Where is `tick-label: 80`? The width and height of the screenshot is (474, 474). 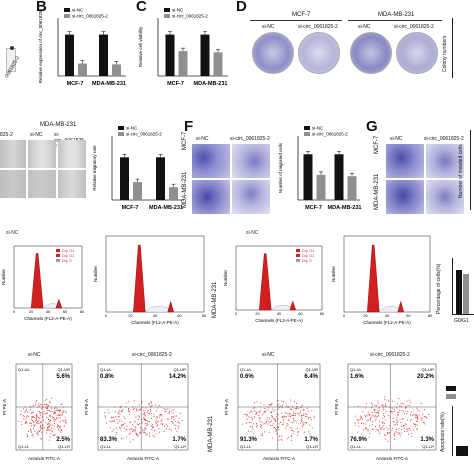
tick-label: 80 is located at coordinates (82, 312).